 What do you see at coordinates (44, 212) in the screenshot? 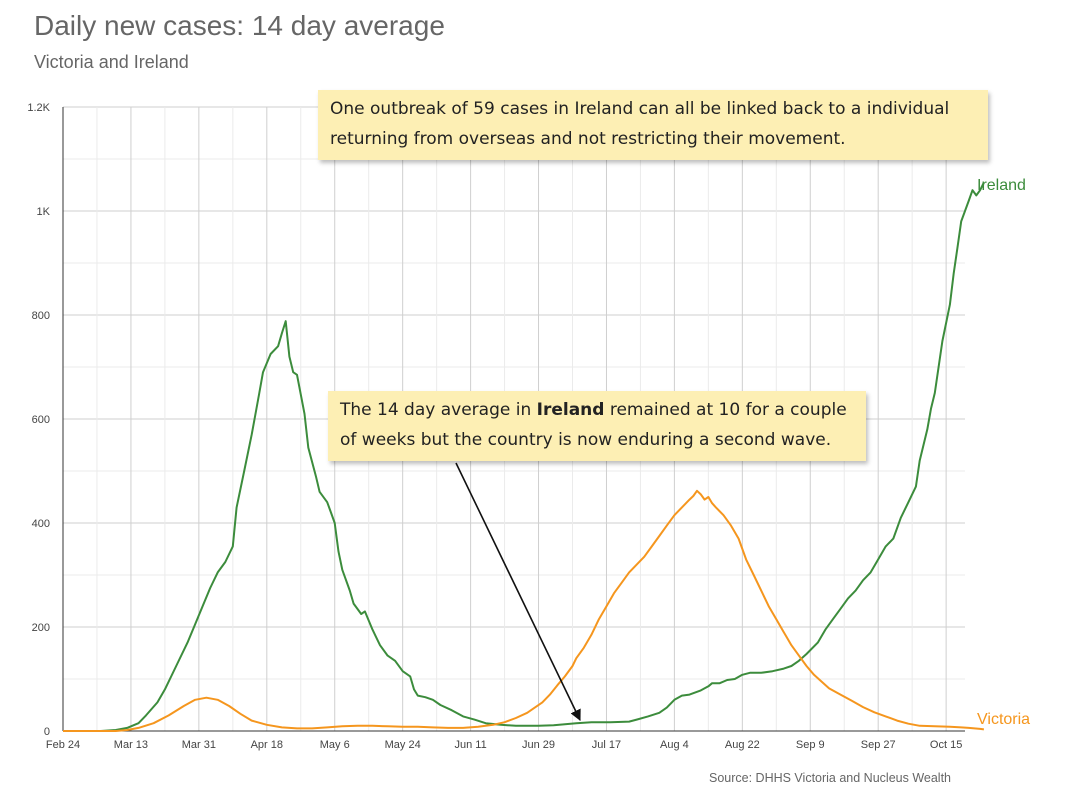
I see `y-tick-label: 1K` at bounding box center [44, 212].